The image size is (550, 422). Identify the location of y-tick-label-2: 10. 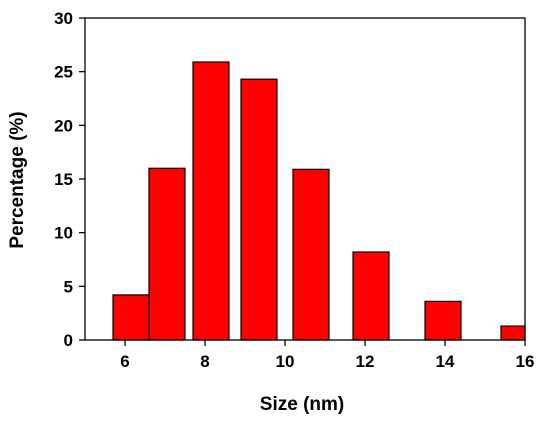
(63, 233).